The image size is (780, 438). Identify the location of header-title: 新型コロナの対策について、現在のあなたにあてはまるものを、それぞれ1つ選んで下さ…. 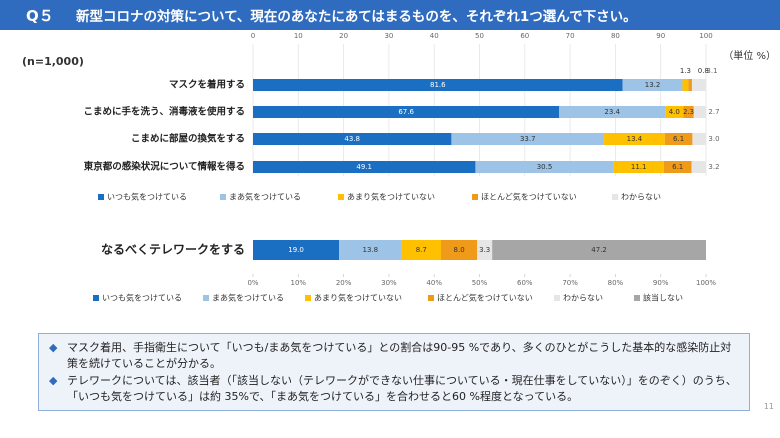
(356, 17).